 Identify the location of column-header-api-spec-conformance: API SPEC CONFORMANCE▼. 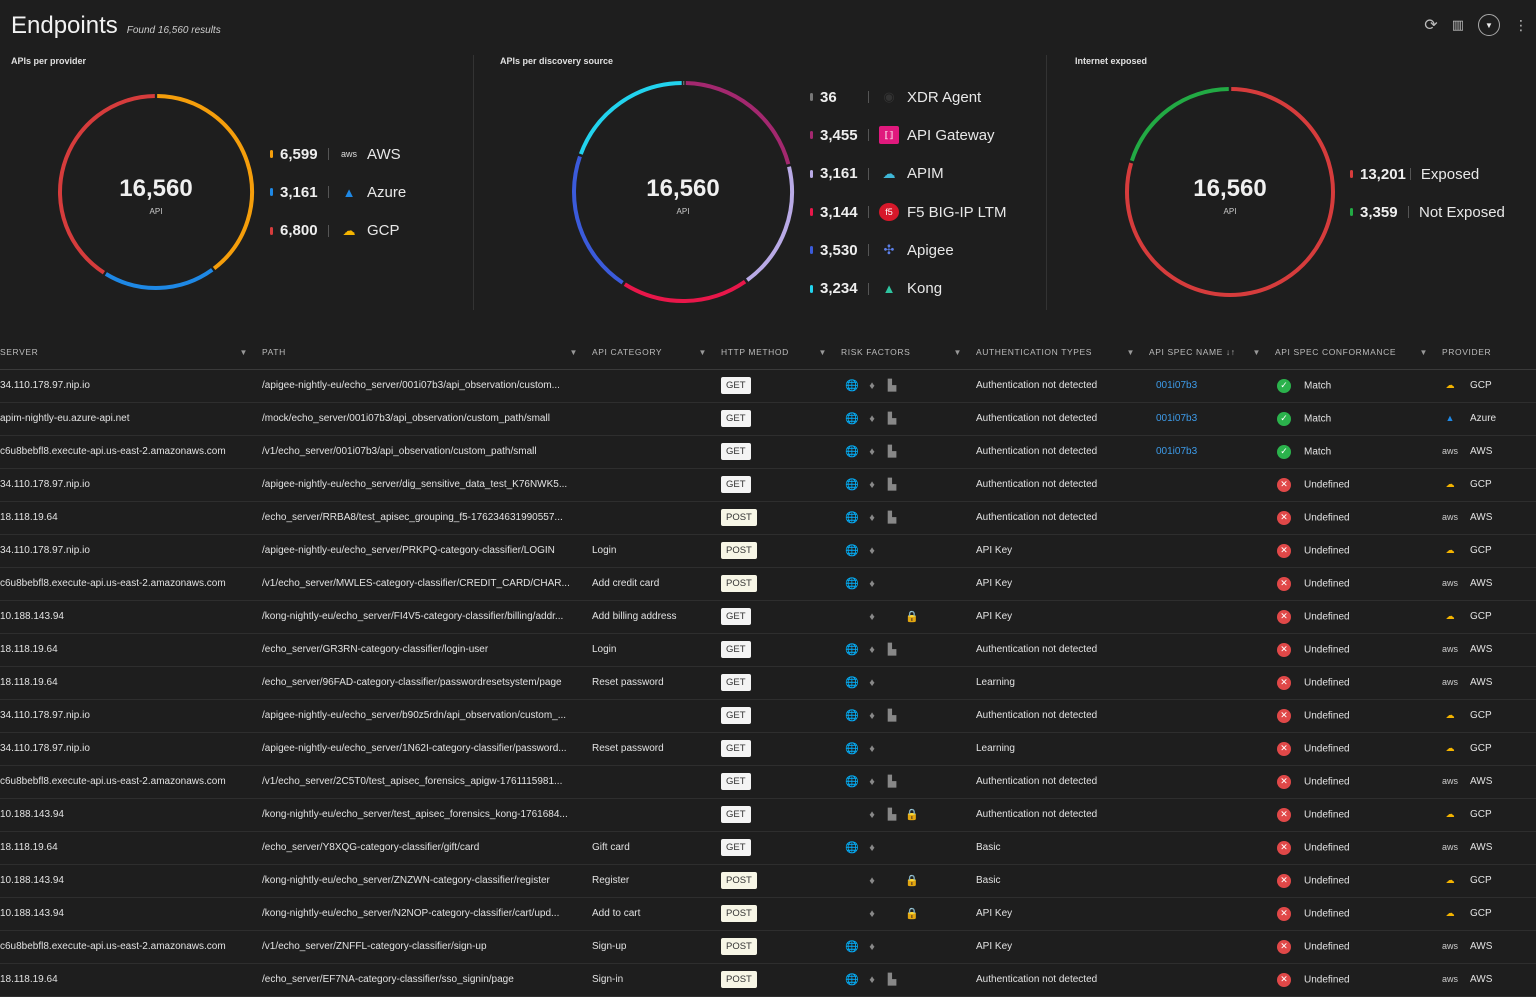
(1358, 352).